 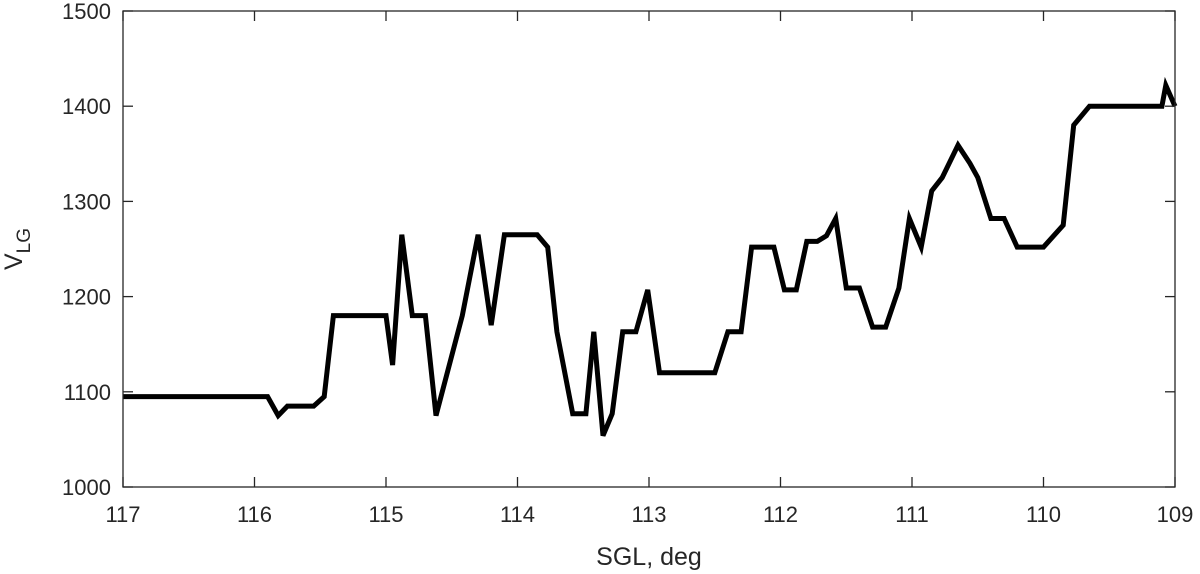 What do you see at coordinates (87, 392) in the screenshot?
I see `y-tick-label: 1100` at bounding box center [87, 392].